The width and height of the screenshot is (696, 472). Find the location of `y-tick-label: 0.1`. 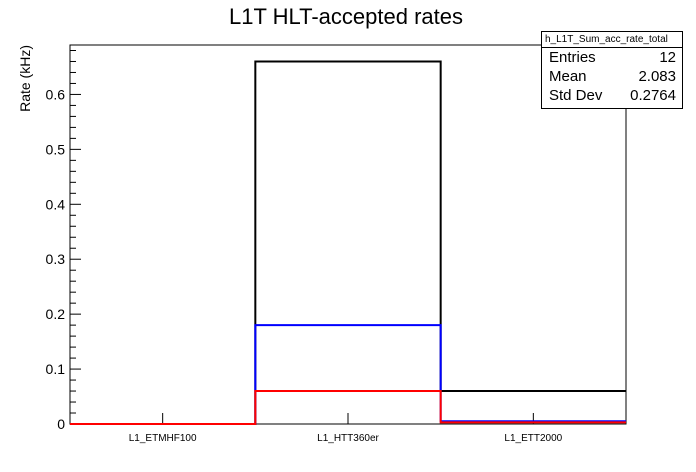

y-tick-label: 0.1 is located at coordinates (56, 369).